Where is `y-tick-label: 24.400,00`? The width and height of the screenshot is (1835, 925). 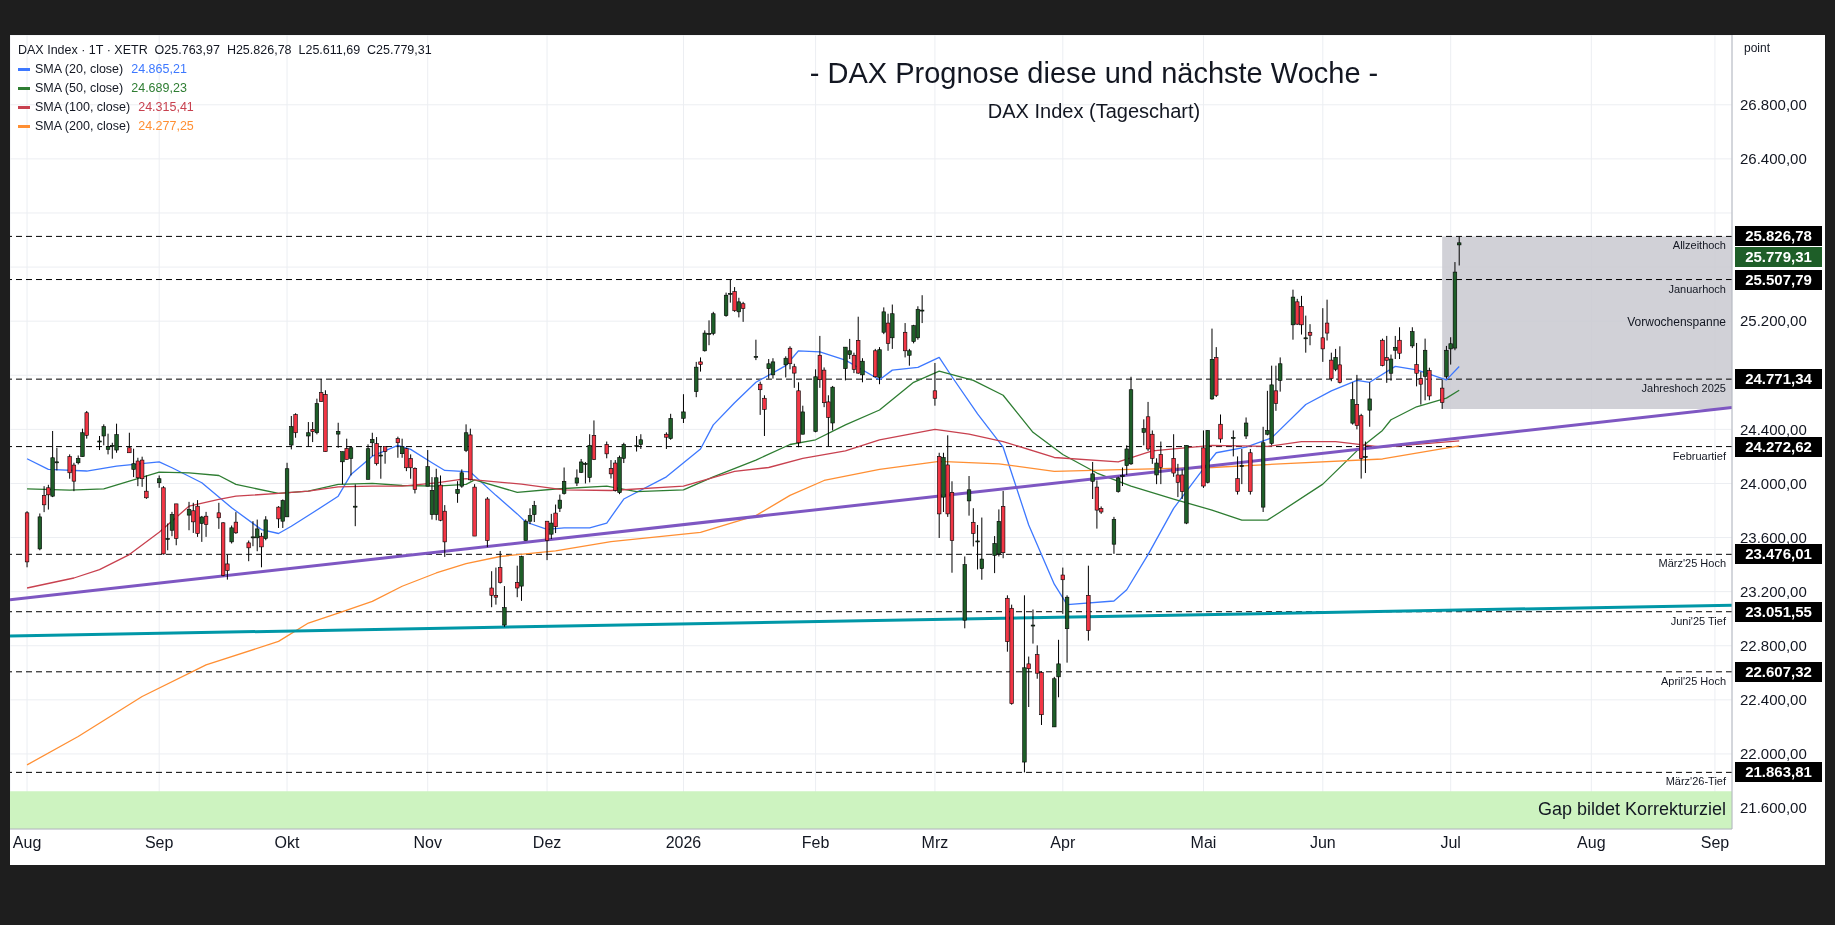 y-tick-label: 24.400,00 is located at coordinates (1773, 429).